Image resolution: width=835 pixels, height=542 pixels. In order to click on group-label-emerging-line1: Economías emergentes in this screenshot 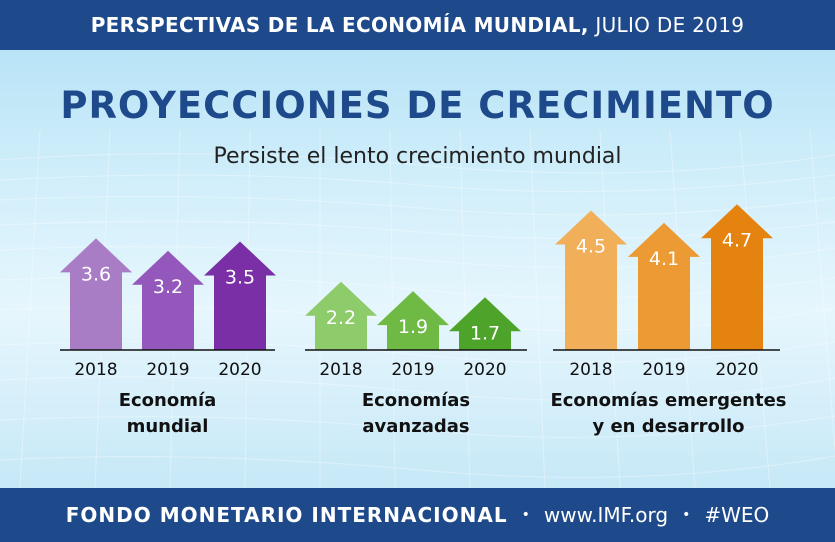, I will do `click(668, 400)`.